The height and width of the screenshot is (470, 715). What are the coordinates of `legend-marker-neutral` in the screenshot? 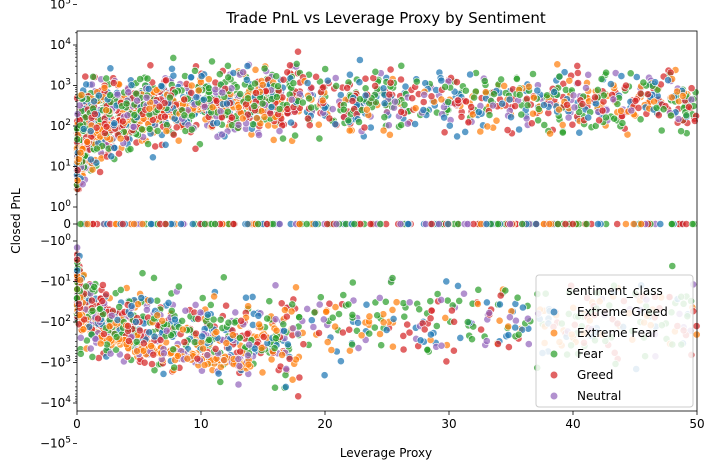 It's located at (554, 396).